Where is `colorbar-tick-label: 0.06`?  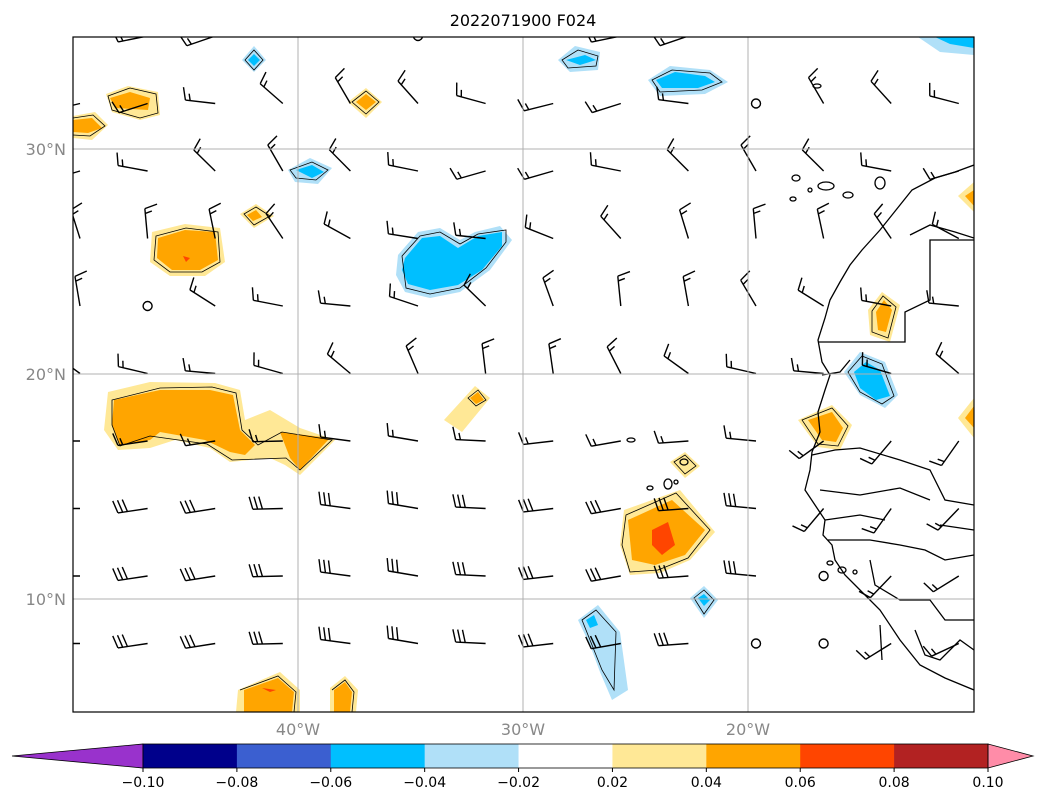 colorbar-tick-label: 0.06 is located at coordinates (800, 783).